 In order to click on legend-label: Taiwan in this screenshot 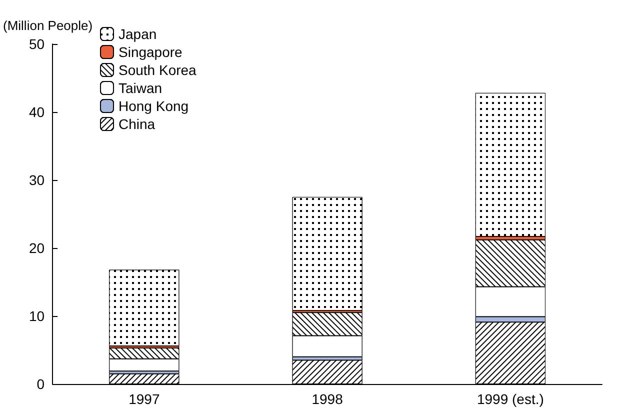, I will do `click(140, 88)`.